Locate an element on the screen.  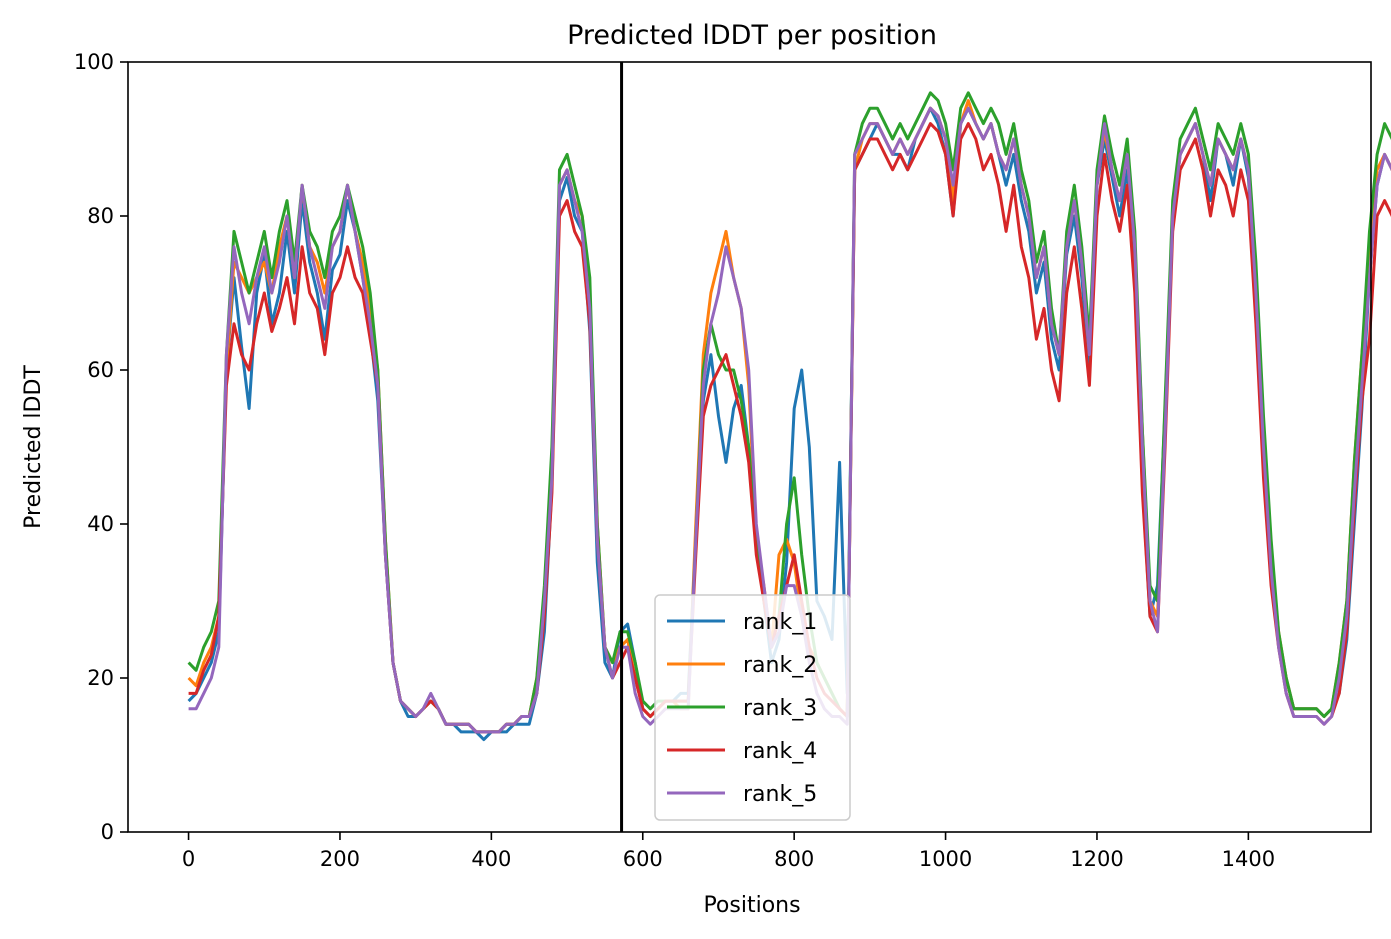
legend-label-rank_2: rank_2 is located at coordinates (780, 665).